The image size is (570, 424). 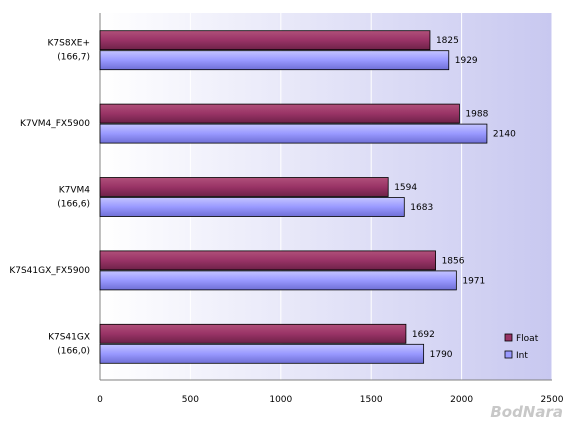 What do you see at coordinates (73, 351) in the screenshot?
I see `category-label: (166,0)` at bounding box center [73, 351].